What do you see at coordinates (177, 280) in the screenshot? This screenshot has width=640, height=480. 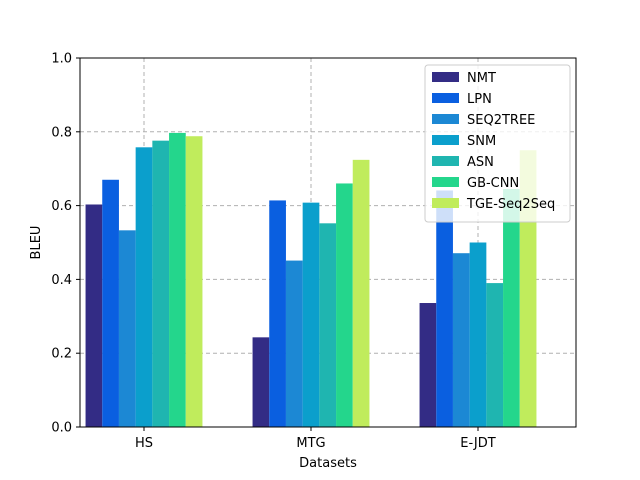 I see `bar-gb-cnn-hs` at bounding box center [177, 280].